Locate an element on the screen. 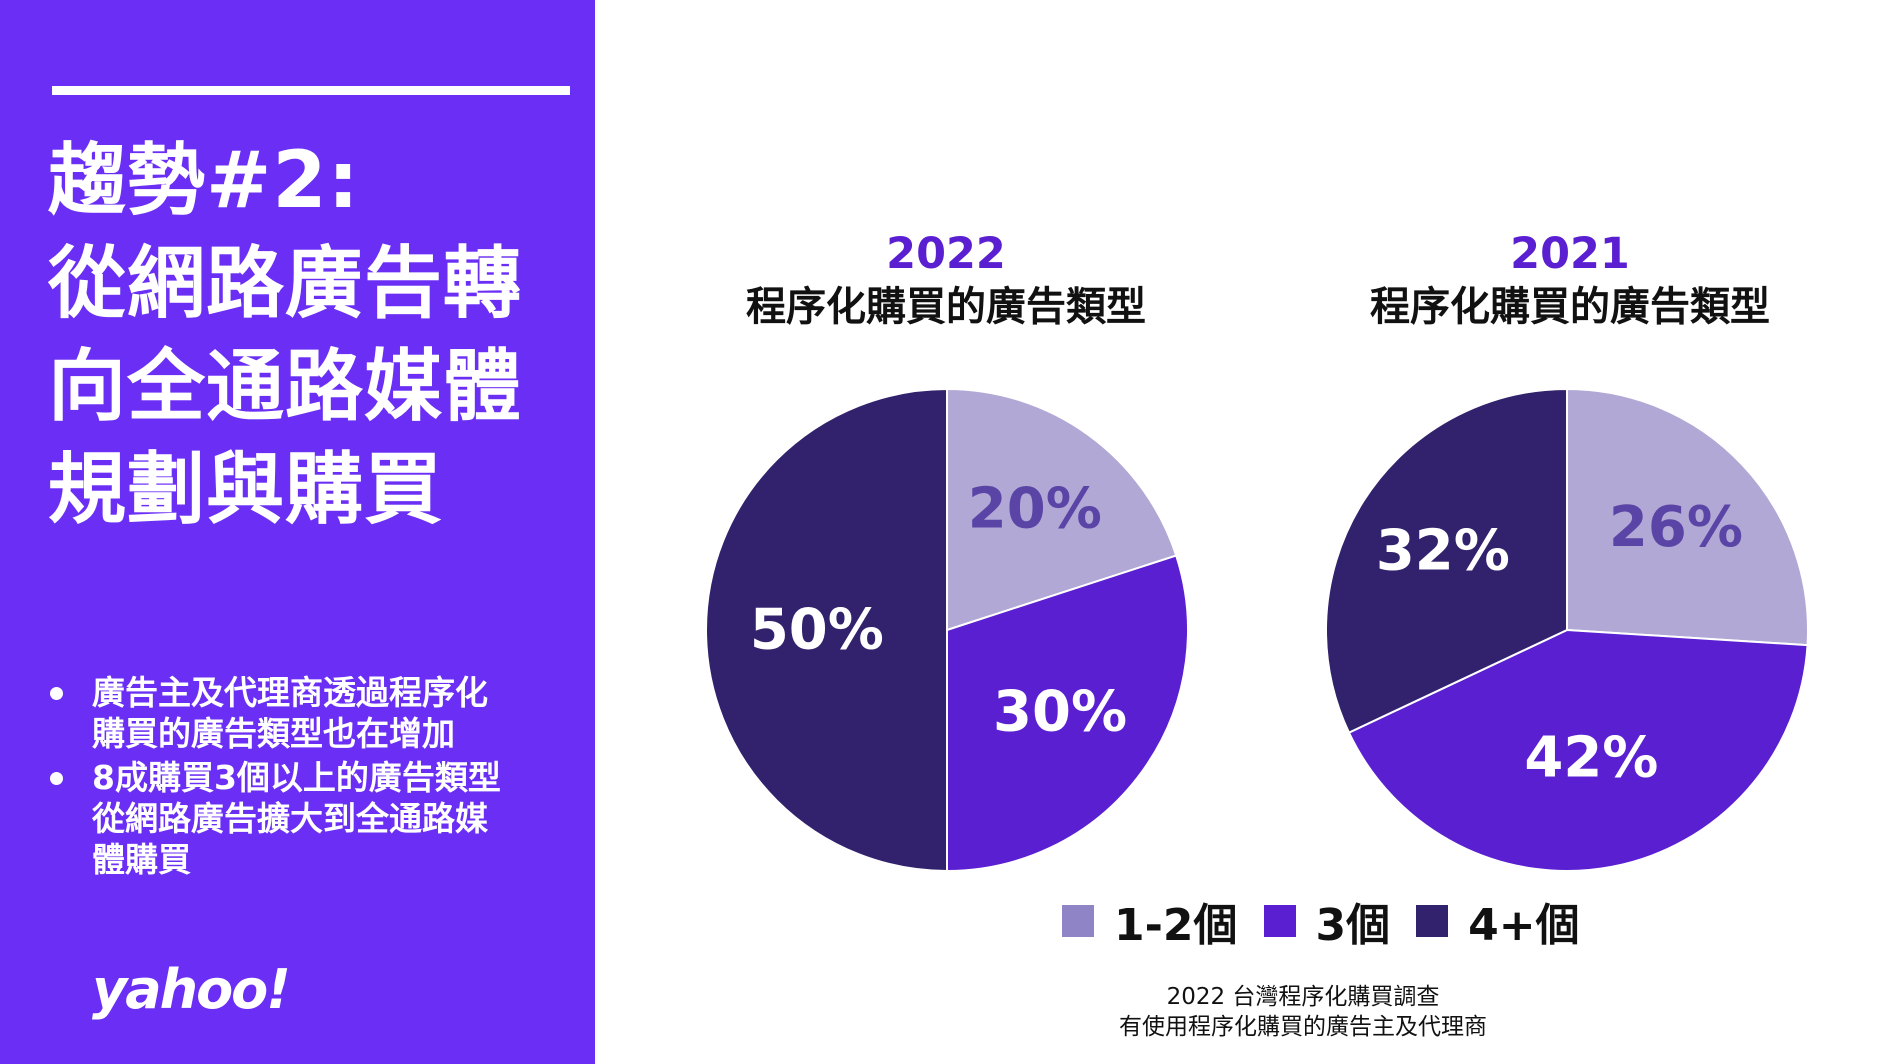 The image size is (1898, 1064). source-note: 2022 台灣程序化購買調查 有使用程序化購買的廣告主及代理商 is located at coordinates (1303, 1012).